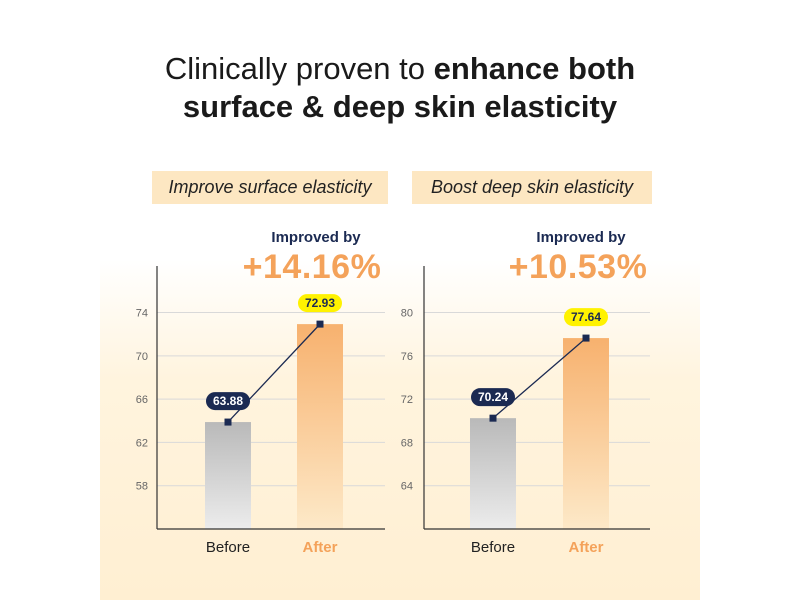 This screenshot has width=800, height=600. I want to click on y-tick-label: 76, so click(407, 357).